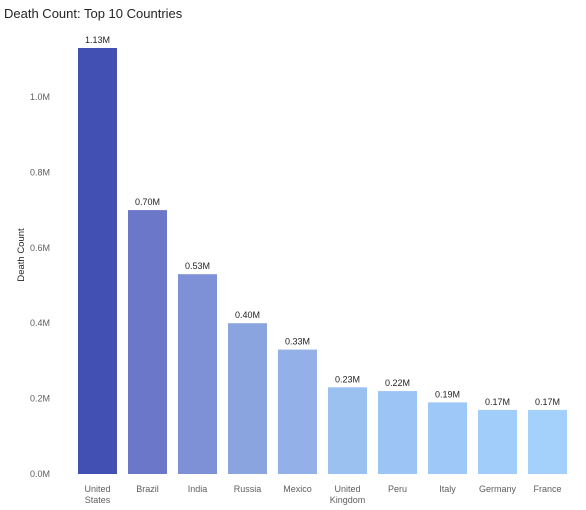 The image size is (586, 510). What do you see at coordinates (40, 474) in the screenshot?
I see `y-tick-label: 0.0M` at bounding box center [40, 474].